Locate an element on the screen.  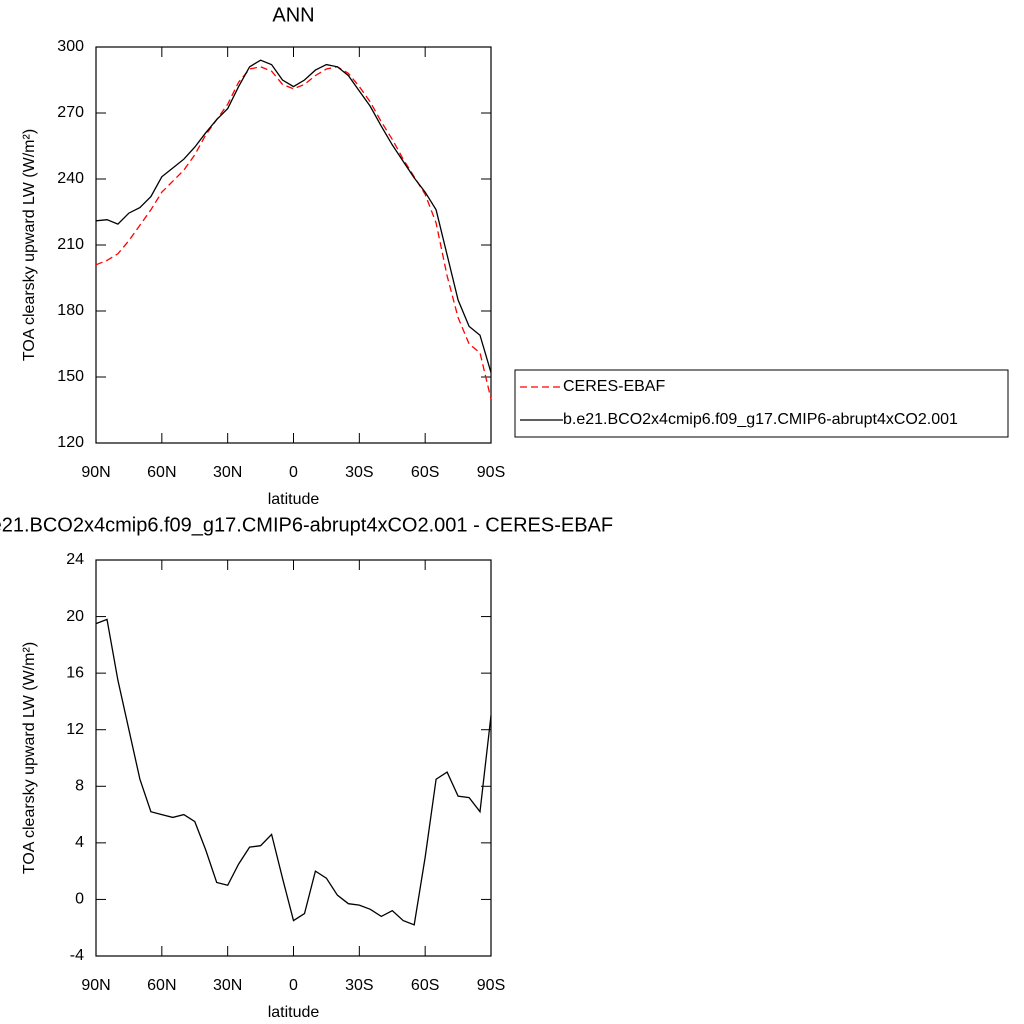
y-tick-label: 150 is located at coordinates (70, 376).